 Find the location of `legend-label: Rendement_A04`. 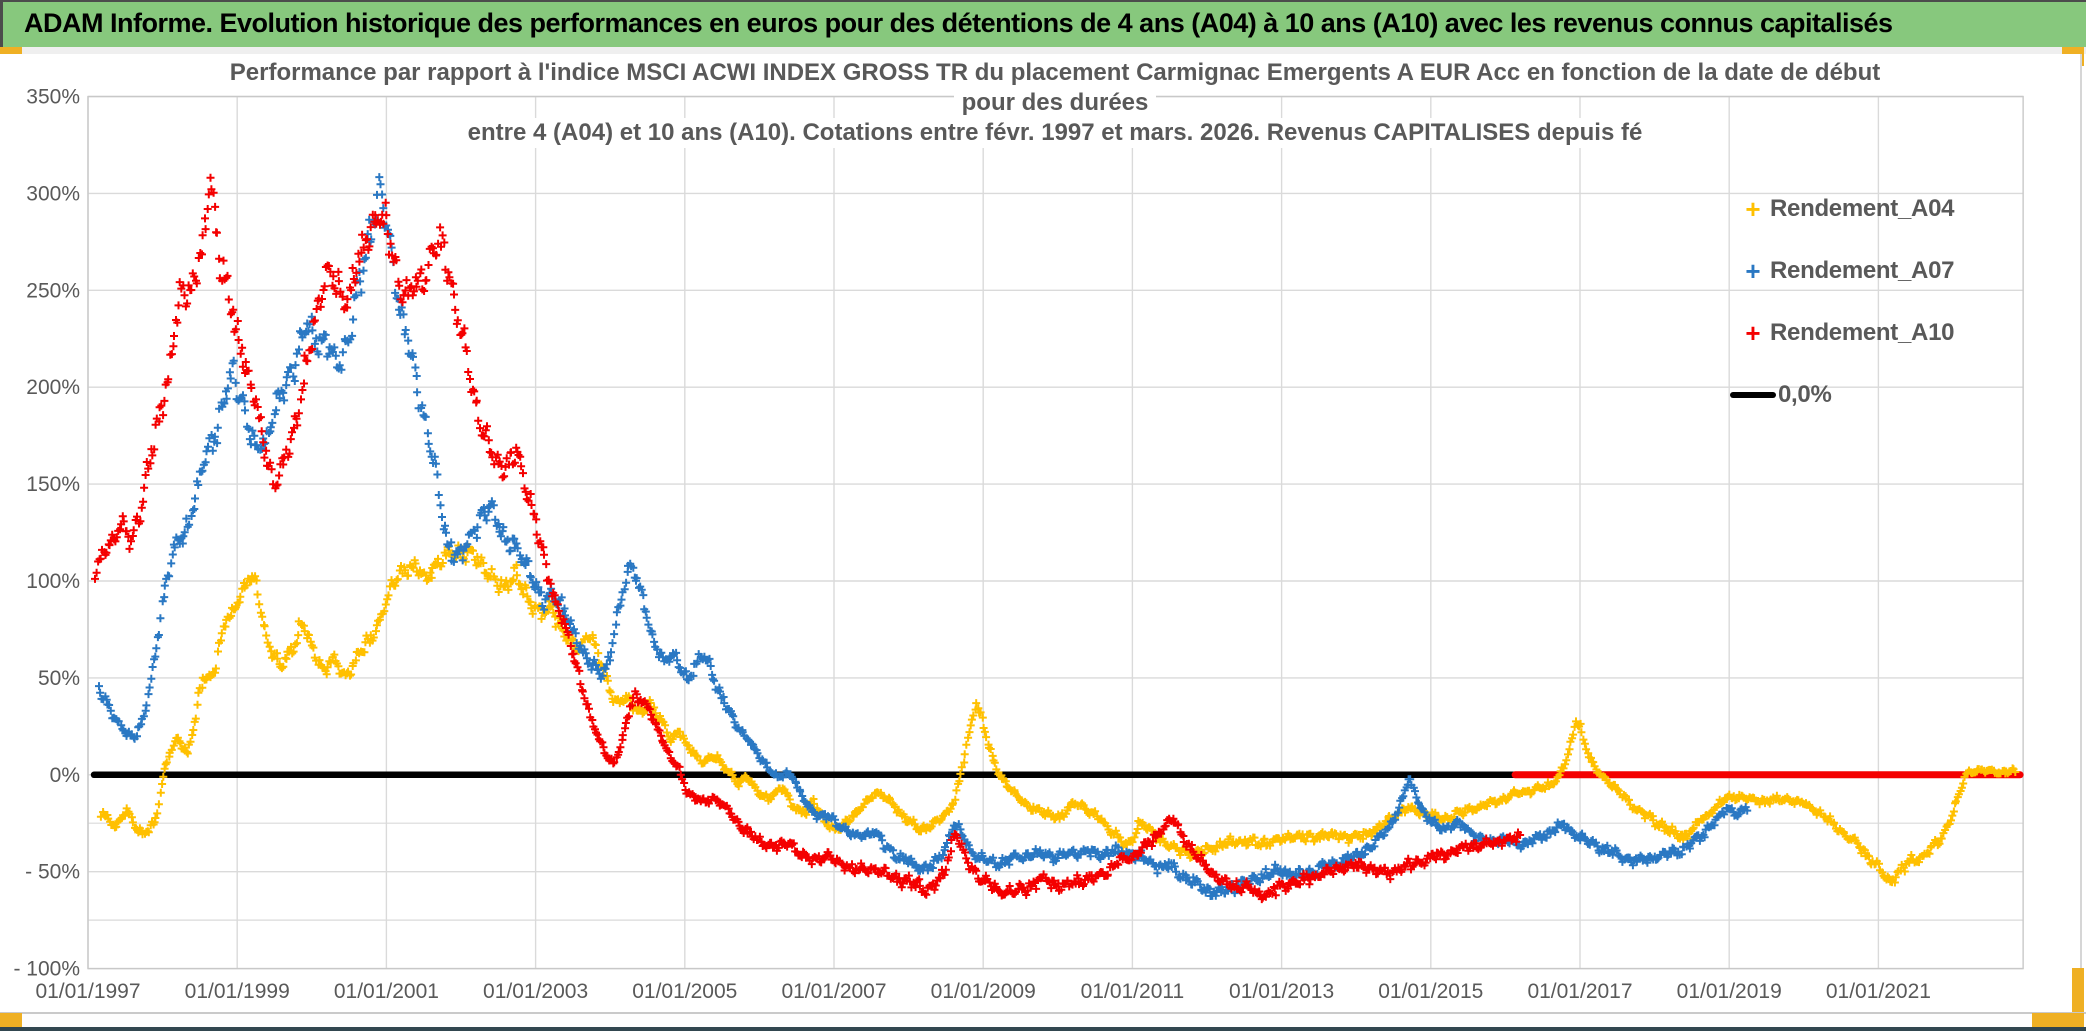

legend-label: Rendement_A04 is located at coordinates (1862, 208).